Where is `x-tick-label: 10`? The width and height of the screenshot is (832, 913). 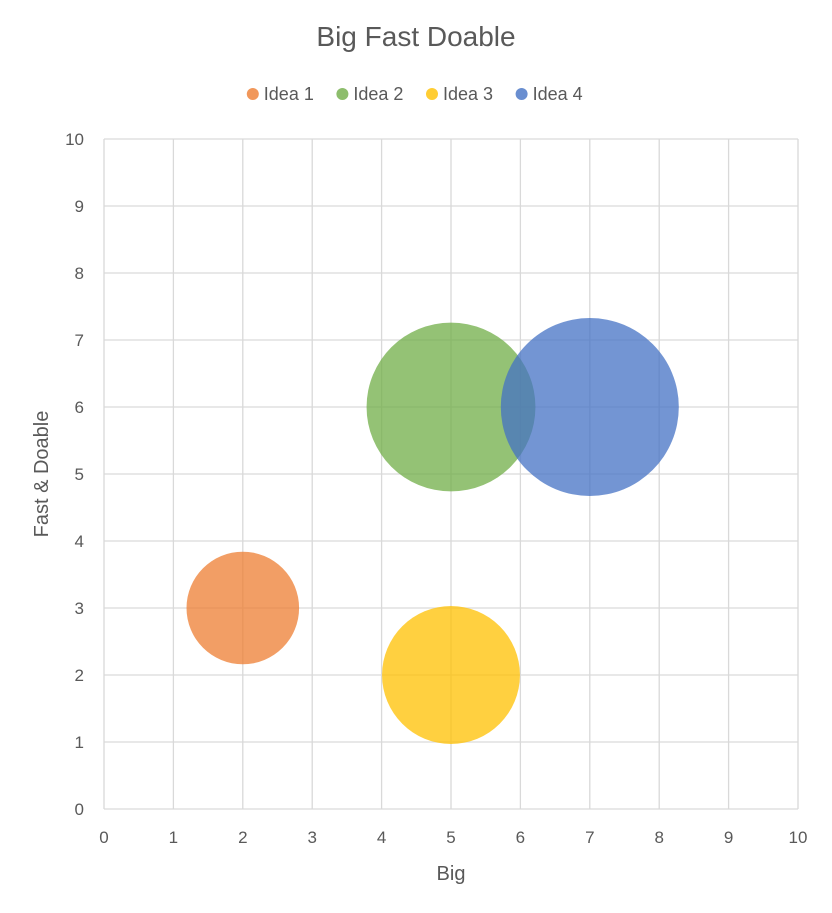 x-tick-label: 10 is located at coordinates (798, 837).